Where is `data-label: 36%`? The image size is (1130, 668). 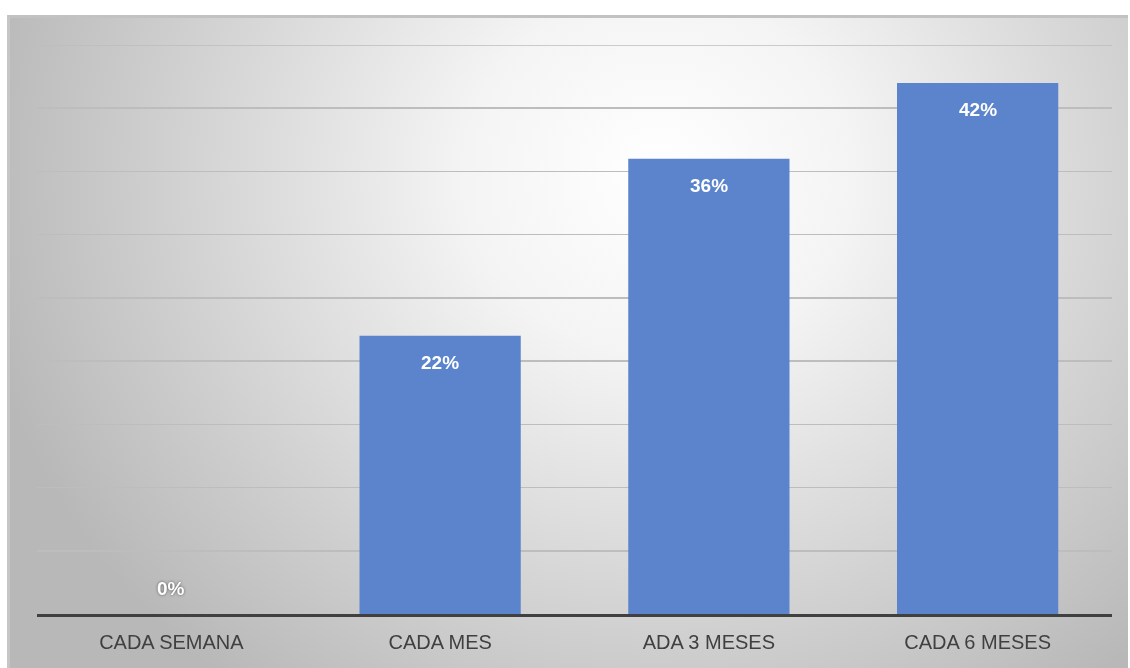
data-label: 36% is located at coordinates (709, 185).